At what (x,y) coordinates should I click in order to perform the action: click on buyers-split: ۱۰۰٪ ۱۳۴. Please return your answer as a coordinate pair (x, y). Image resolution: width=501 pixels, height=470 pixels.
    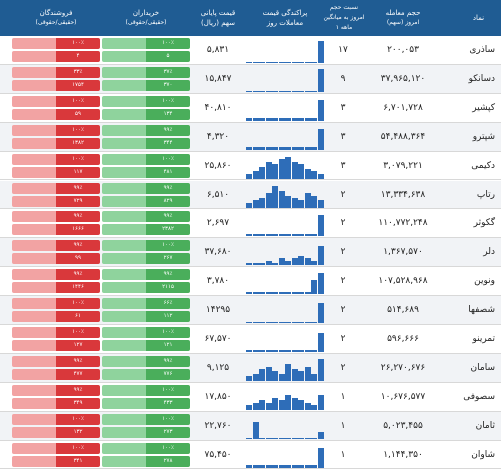
    Looking at the image, I should click on (146, 107).